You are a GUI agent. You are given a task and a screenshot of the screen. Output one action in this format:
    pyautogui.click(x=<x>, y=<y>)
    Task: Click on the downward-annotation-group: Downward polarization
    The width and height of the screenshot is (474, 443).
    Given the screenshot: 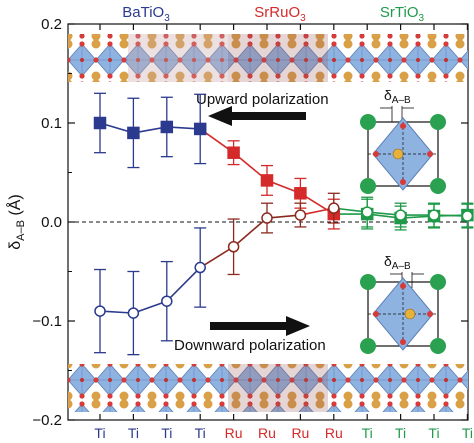 What is the action you would take?
    pyautogui.click(x=250, y=335)
    